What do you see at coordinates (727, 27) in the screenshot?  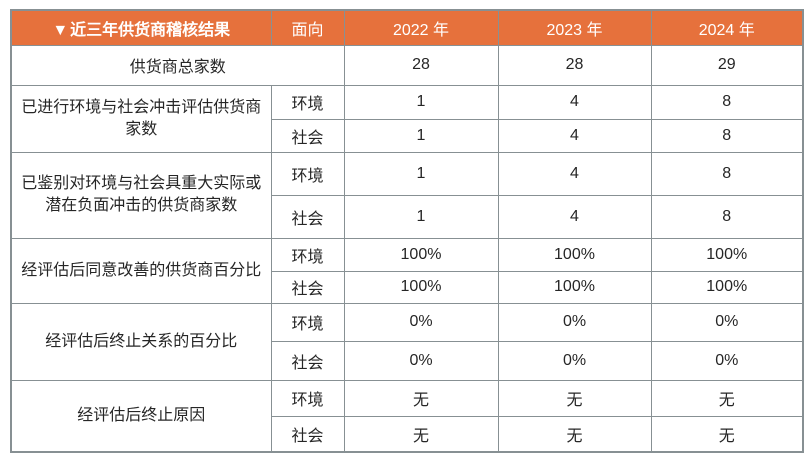 I see `header-year-2024: 2024 年` at bounding box center [727, 27].